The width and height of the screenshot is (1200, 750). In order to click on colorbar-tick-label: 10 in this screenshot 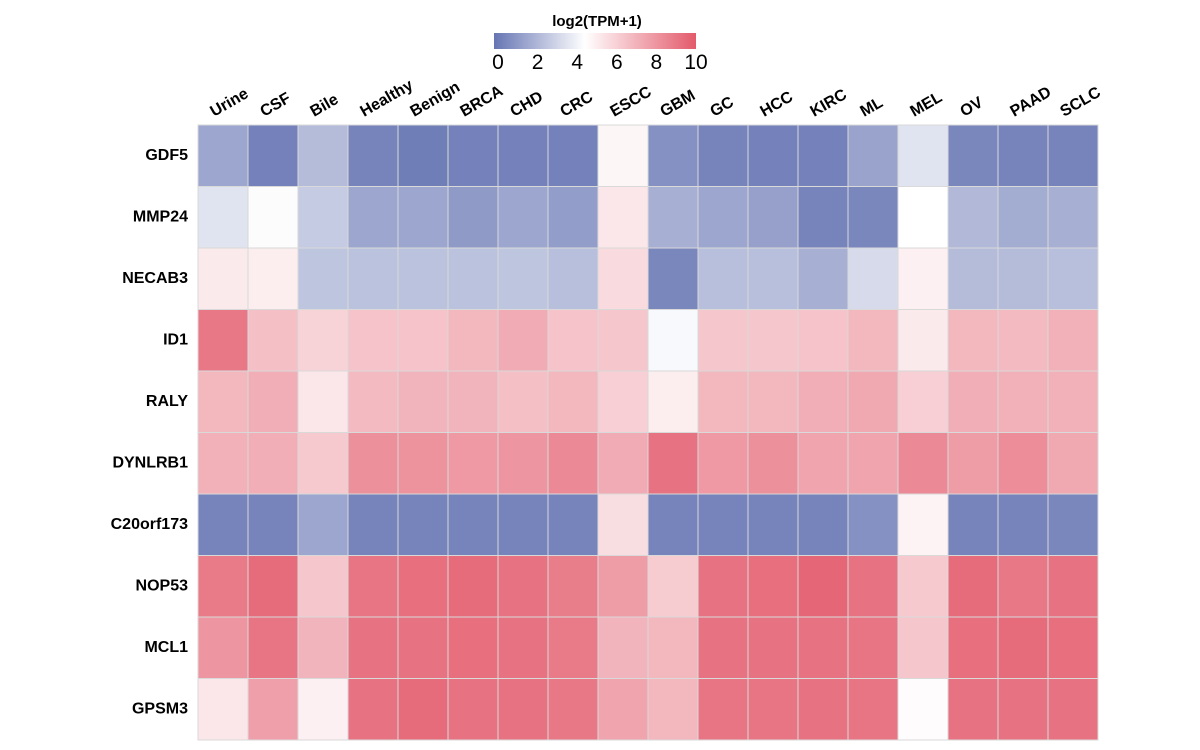, I will do `click(695, 62)`.